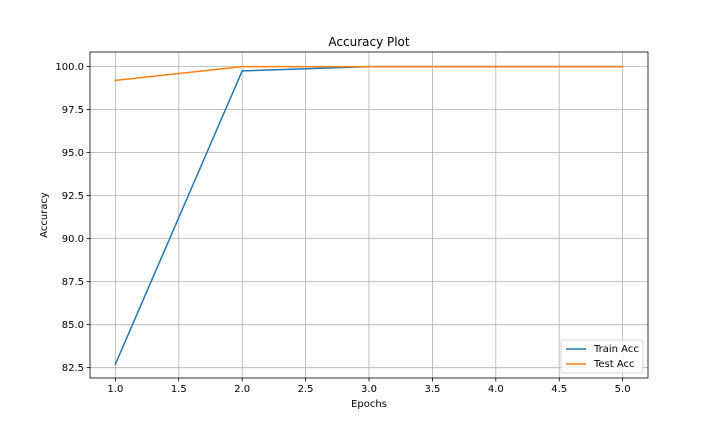 This screenshot has height=437, width=720. What do you see at coordinates (623, 389) in the screenshot?
I see `x-tick-label: 5.0` at bounding box center [623, 389].